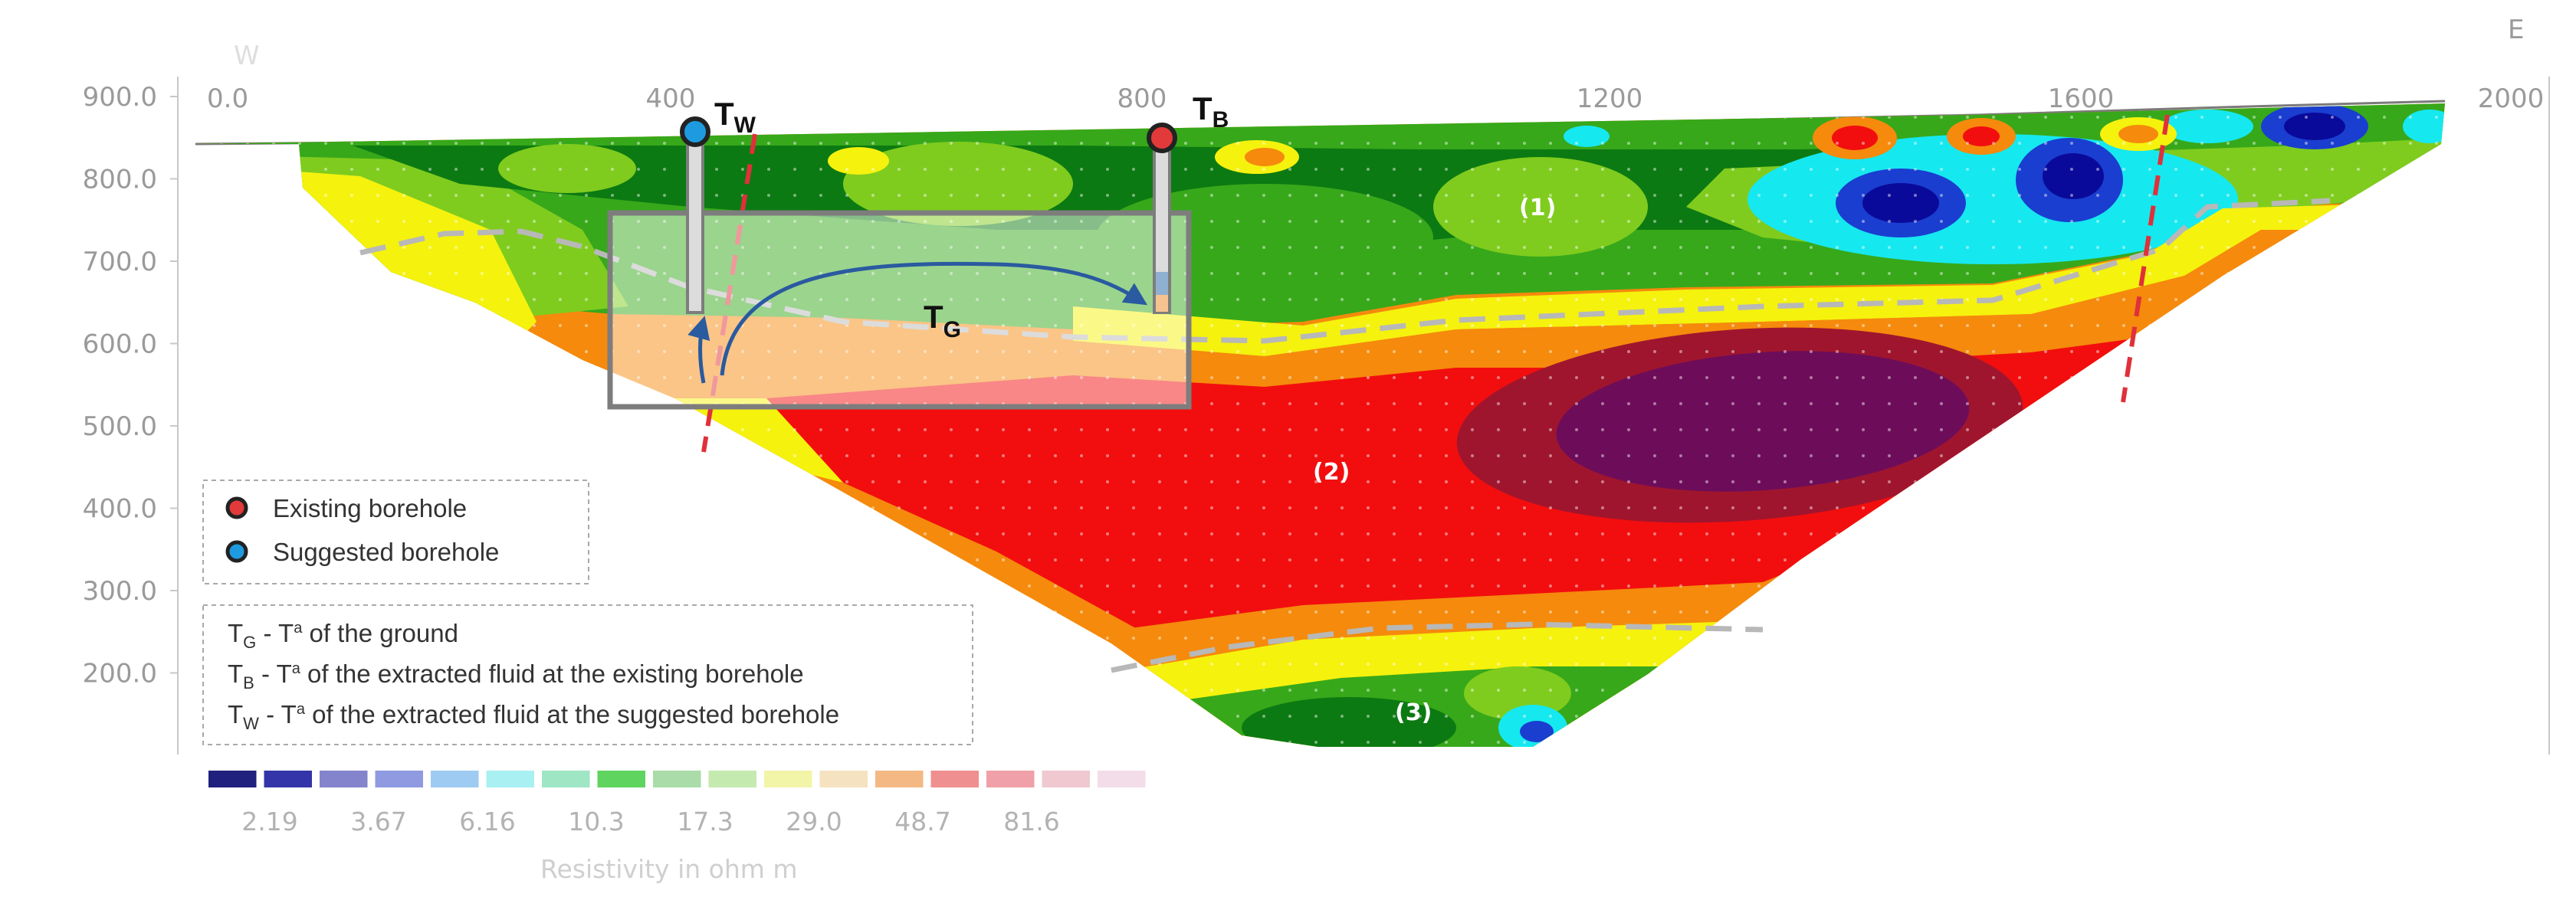 The image size is (2576, 897). What do you see at coordinates (227, 99) in the screenshot?
I see `x-tick-label: 0.0` at bounding box center [227, 99].